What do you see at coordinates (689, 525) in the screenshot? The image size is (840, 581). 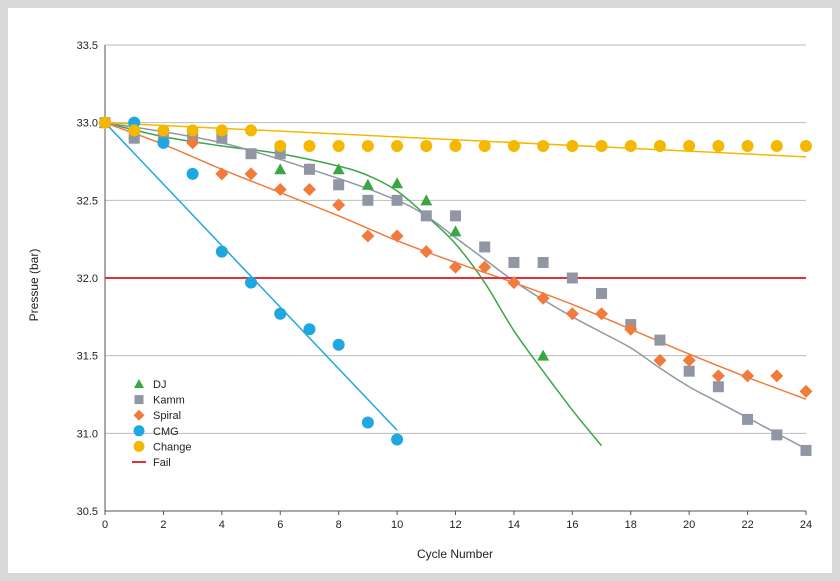 I see `x-tick-label: 20` at bounding box center [689, 525].